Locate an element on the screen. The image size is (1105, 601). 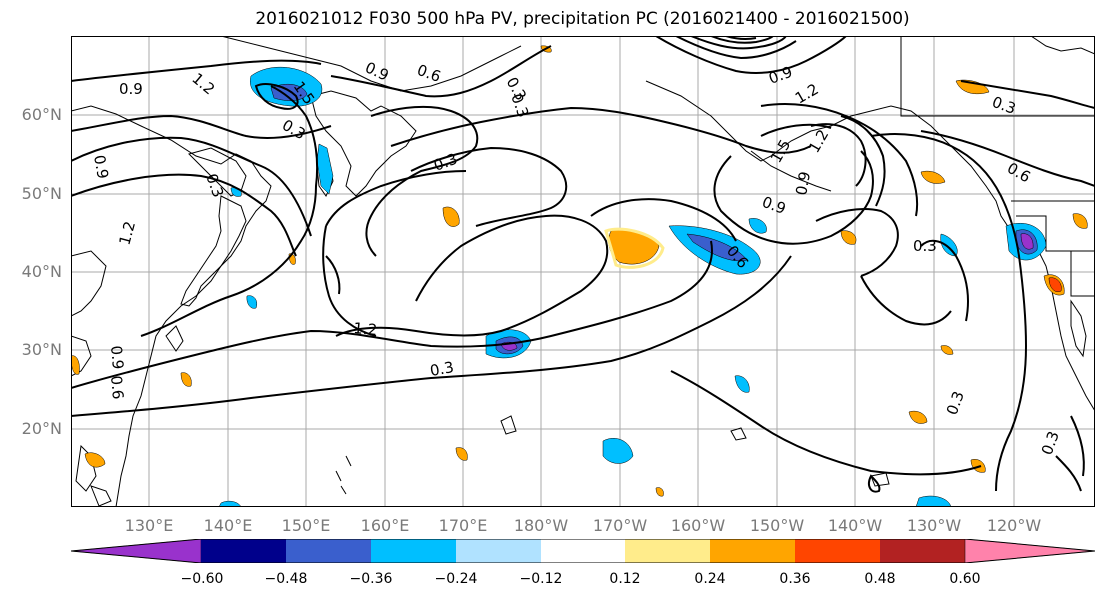
colorbar-tick-label: 0.24 is located at coordinates (710, 579).